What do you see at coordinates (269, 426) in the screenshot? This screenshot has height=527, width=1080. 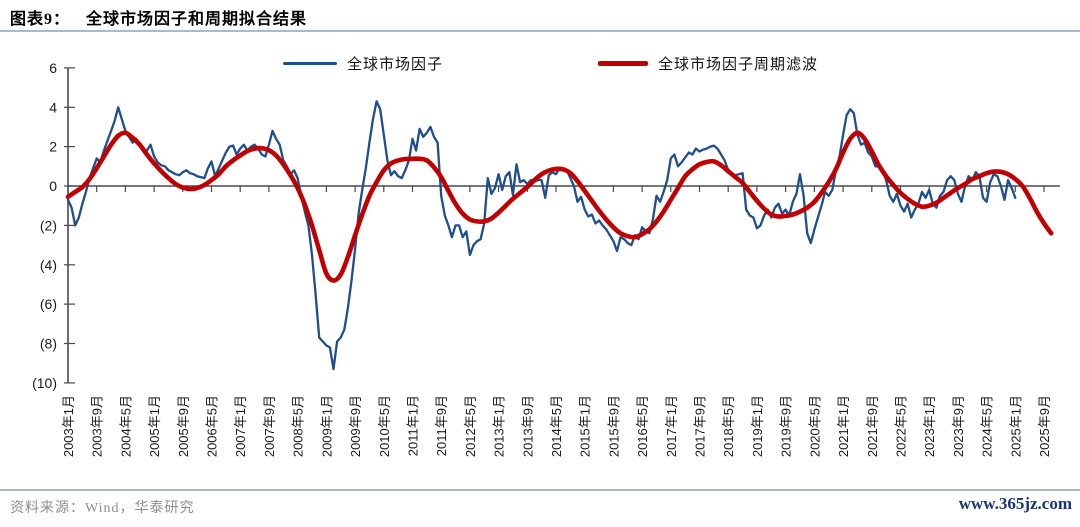 I see `x-tick-label: 2007年9月` at bounding box center [269, 426].